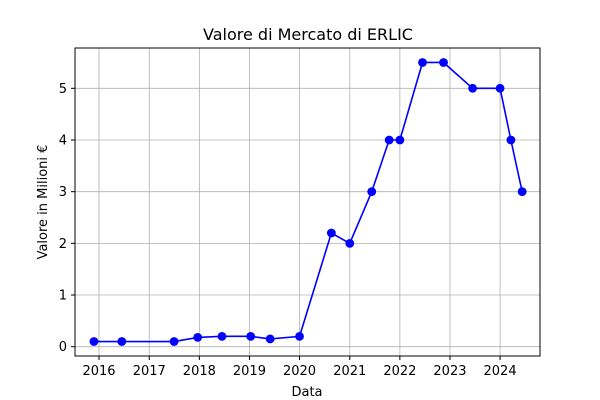 This screenshot has width=600, height=400. What do you see at coordinates (449, 371) in the screenshot?
I see `x-tick-label: 2023` at bounding box center [449, 371].